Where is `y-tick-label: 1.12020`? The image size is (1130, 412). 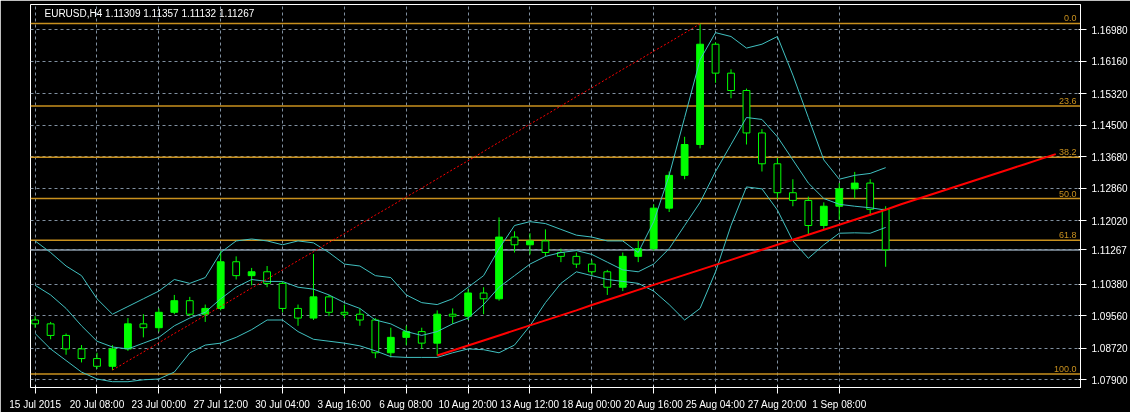
y-tick-label: 1.12020 is located at coordinates (1110, 221).